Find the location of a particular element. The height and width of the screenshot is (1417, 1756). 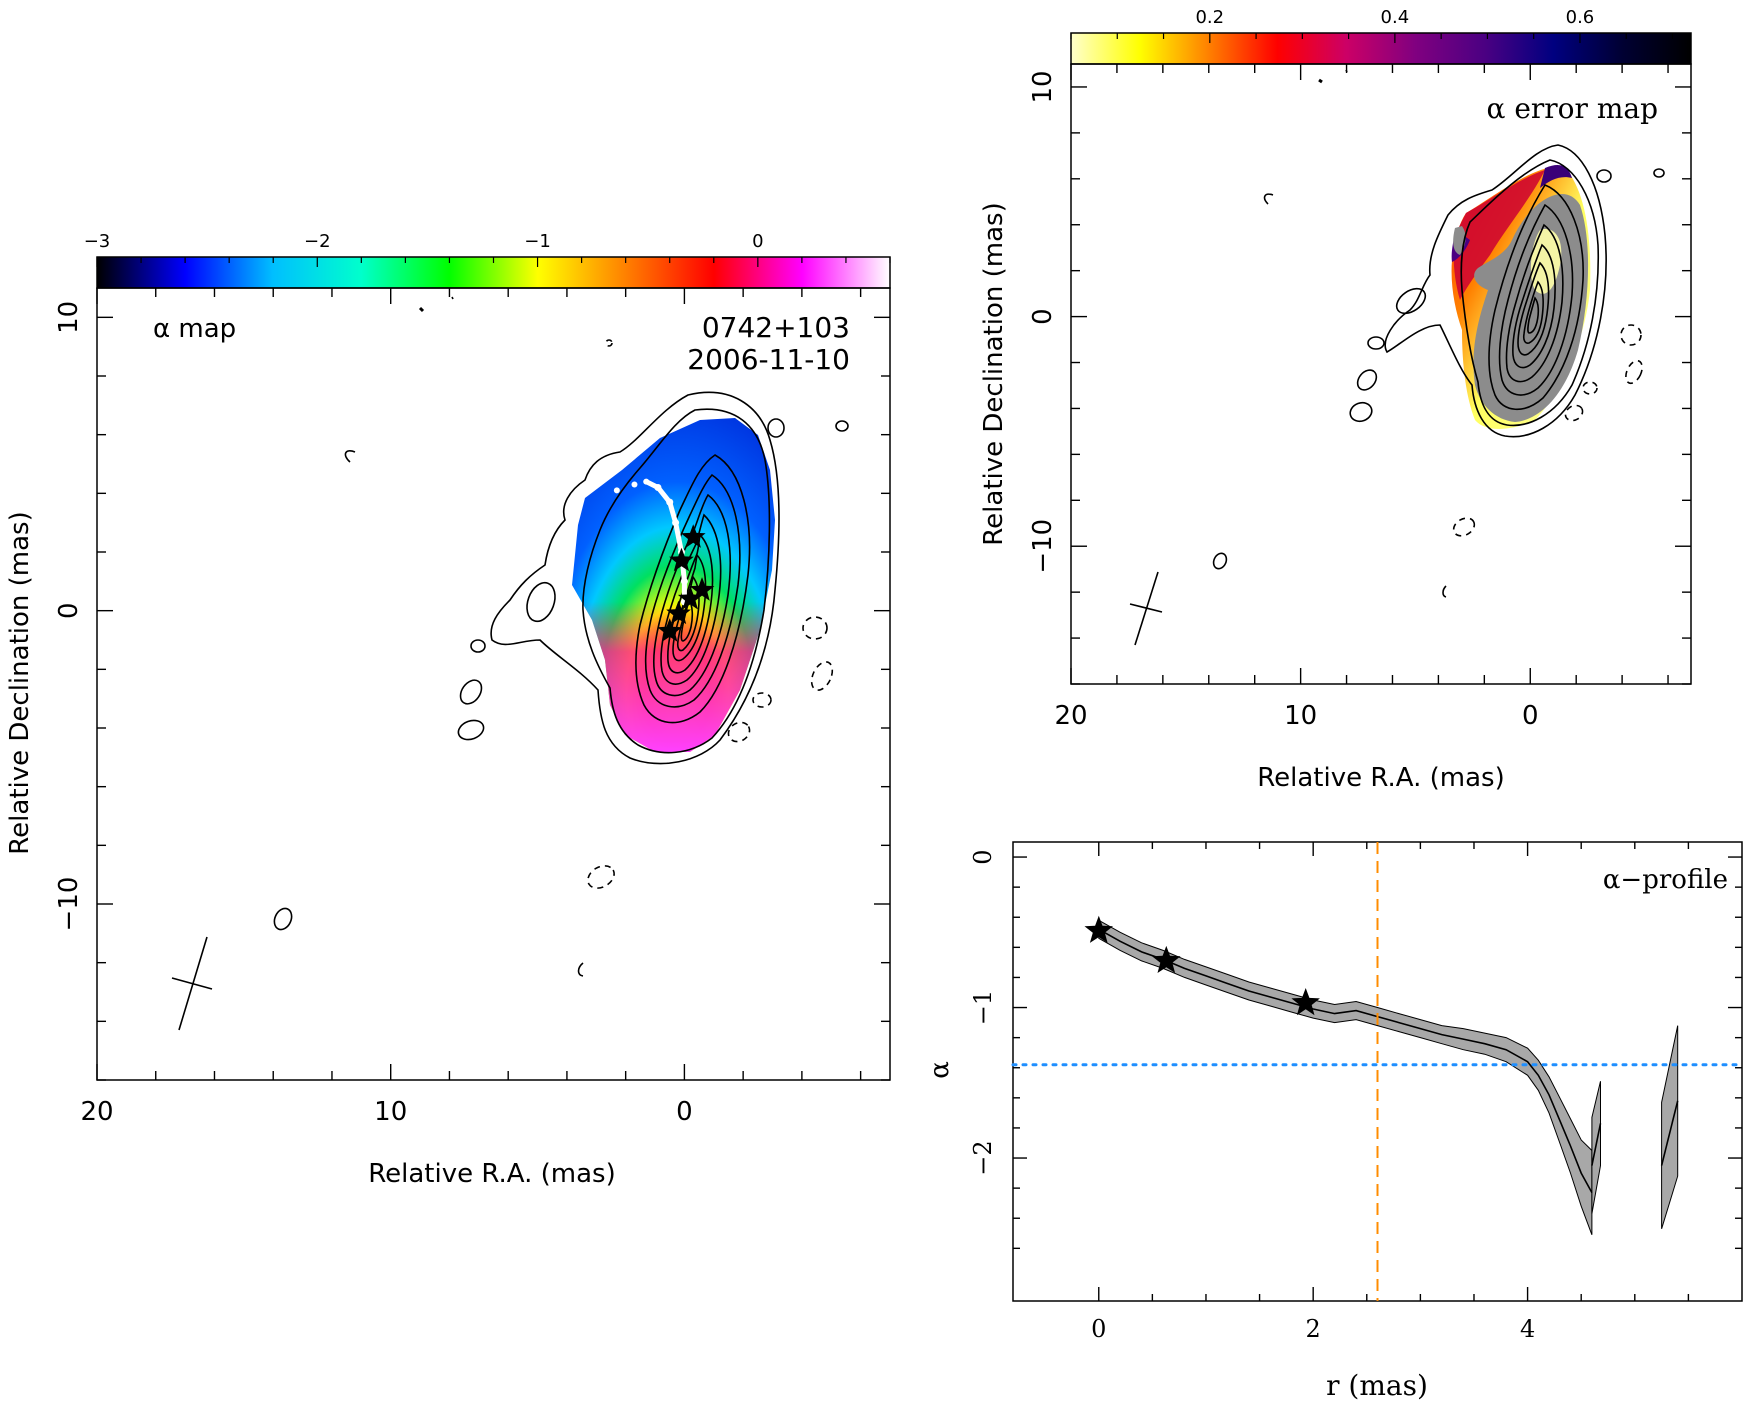

beam-ellipse is located at coordinates (192, 983).